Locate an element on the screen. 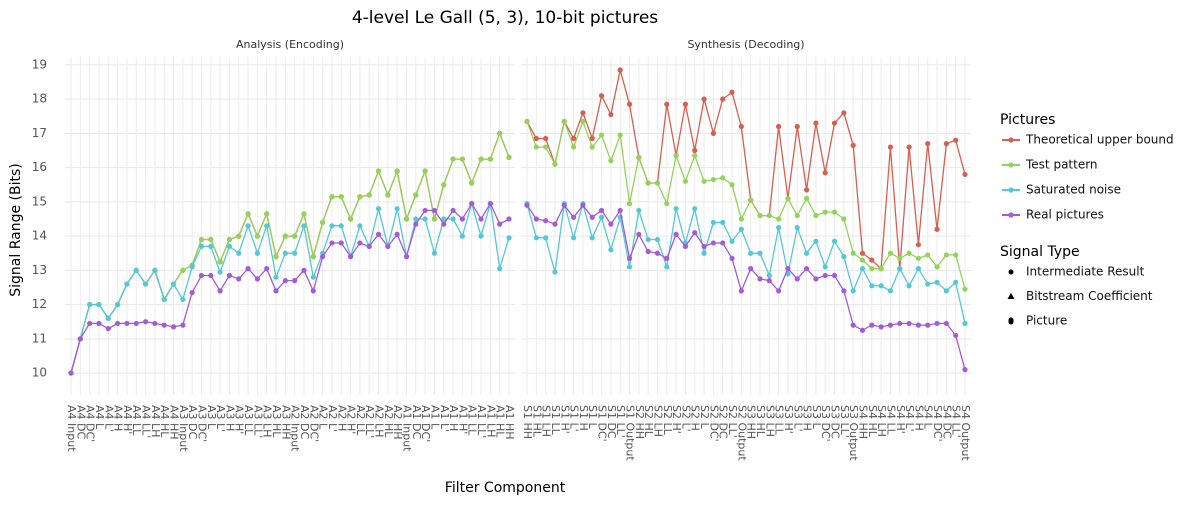  legend-label: Test pattern is located at coordinates (1061, 165).